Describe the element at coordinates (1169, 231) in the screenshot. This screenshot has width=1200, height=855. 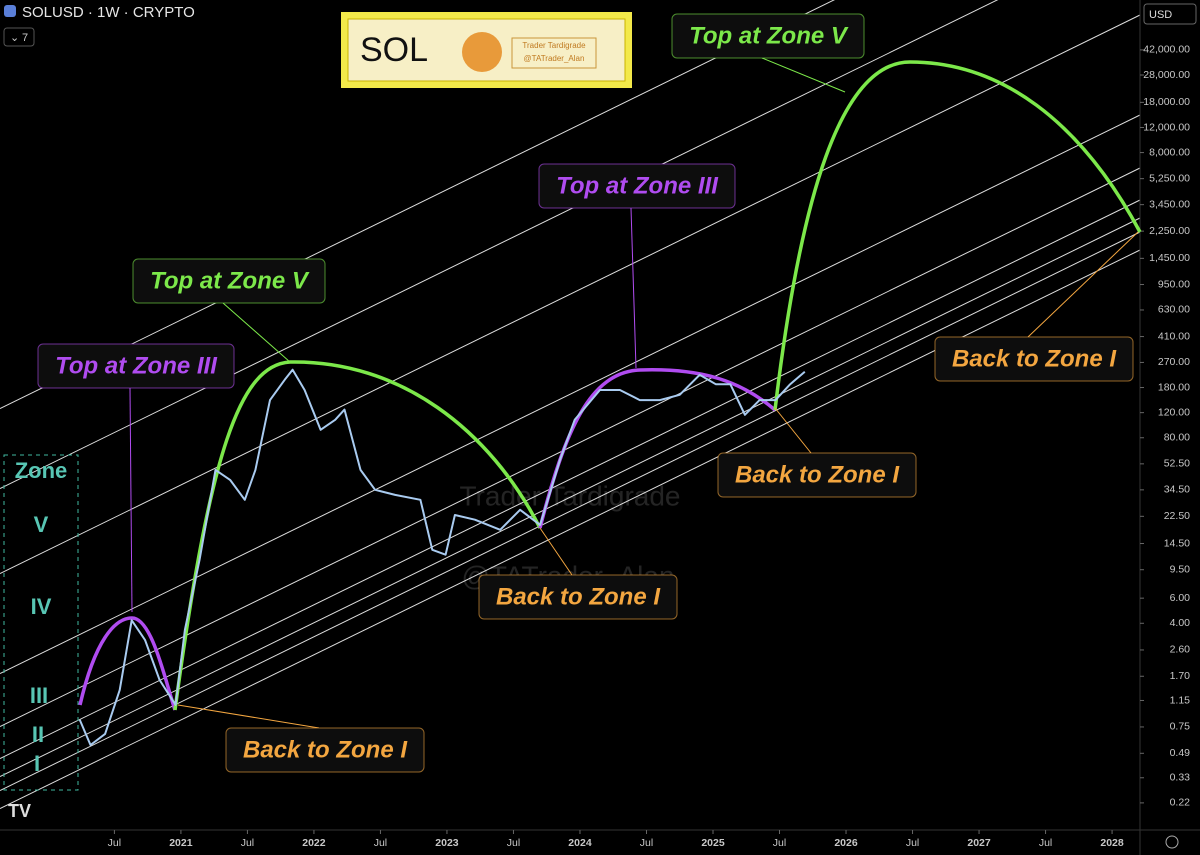
I see `y-tick-label: 2,250.00` at that location.